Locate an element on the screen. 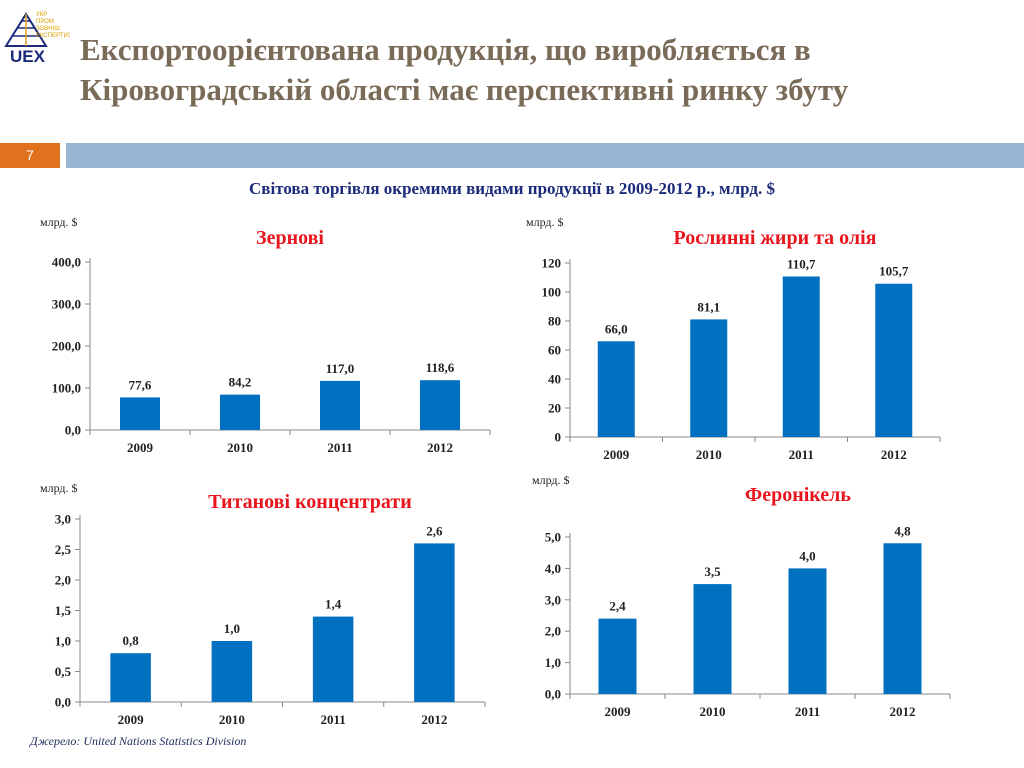 This screenshot has height=768, width=1024. y-tick-label: 0 is located at coordinates (558, 437).